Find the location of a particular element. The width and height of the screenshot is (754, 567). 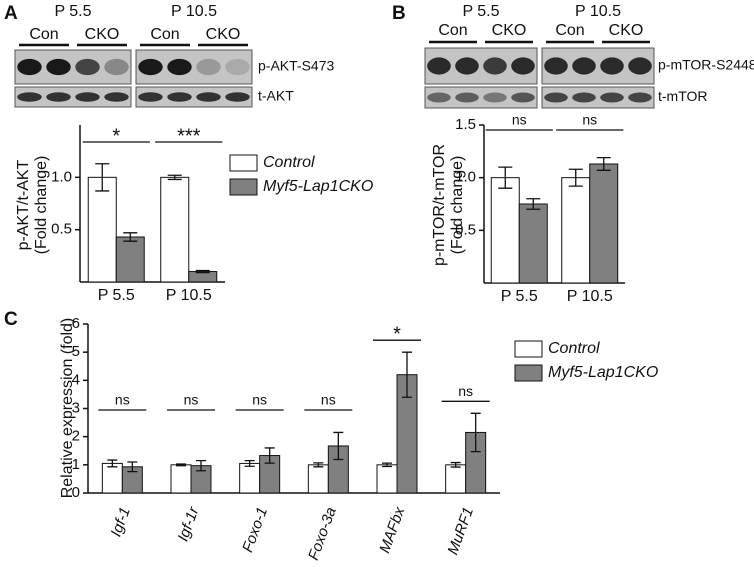

x-tick-label: Igf-1 is located at coordinates (121, 522).